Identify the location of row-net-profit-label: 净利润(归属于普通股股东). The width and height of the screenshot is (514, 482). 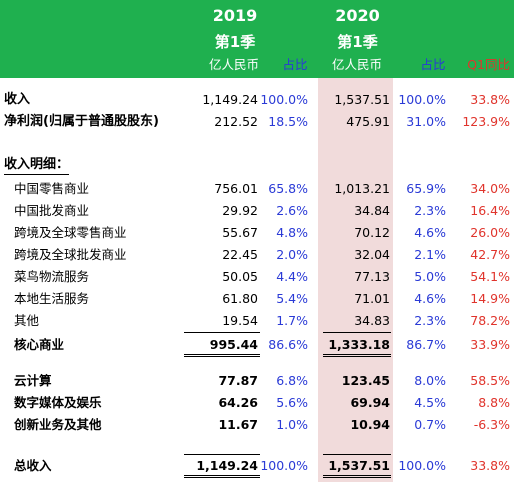
(81, 121).